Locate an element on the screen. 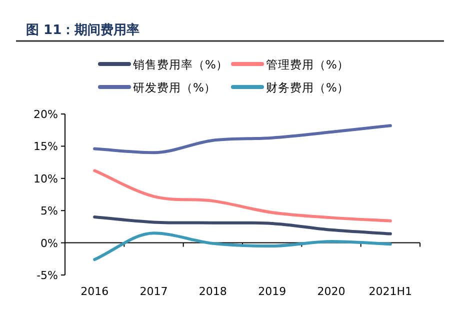 The width and height of the screenshot is (454, 335). chart-title: 图 11：期间费用率 is located at coordinates (83, 30).